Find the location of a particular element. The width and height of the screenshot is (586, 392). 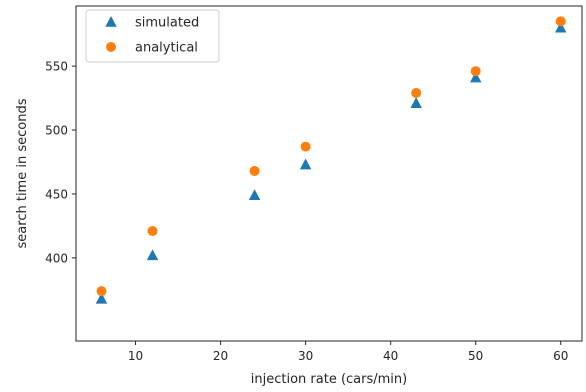

y-tick-label: 550 is located at coordinates (56, 67).